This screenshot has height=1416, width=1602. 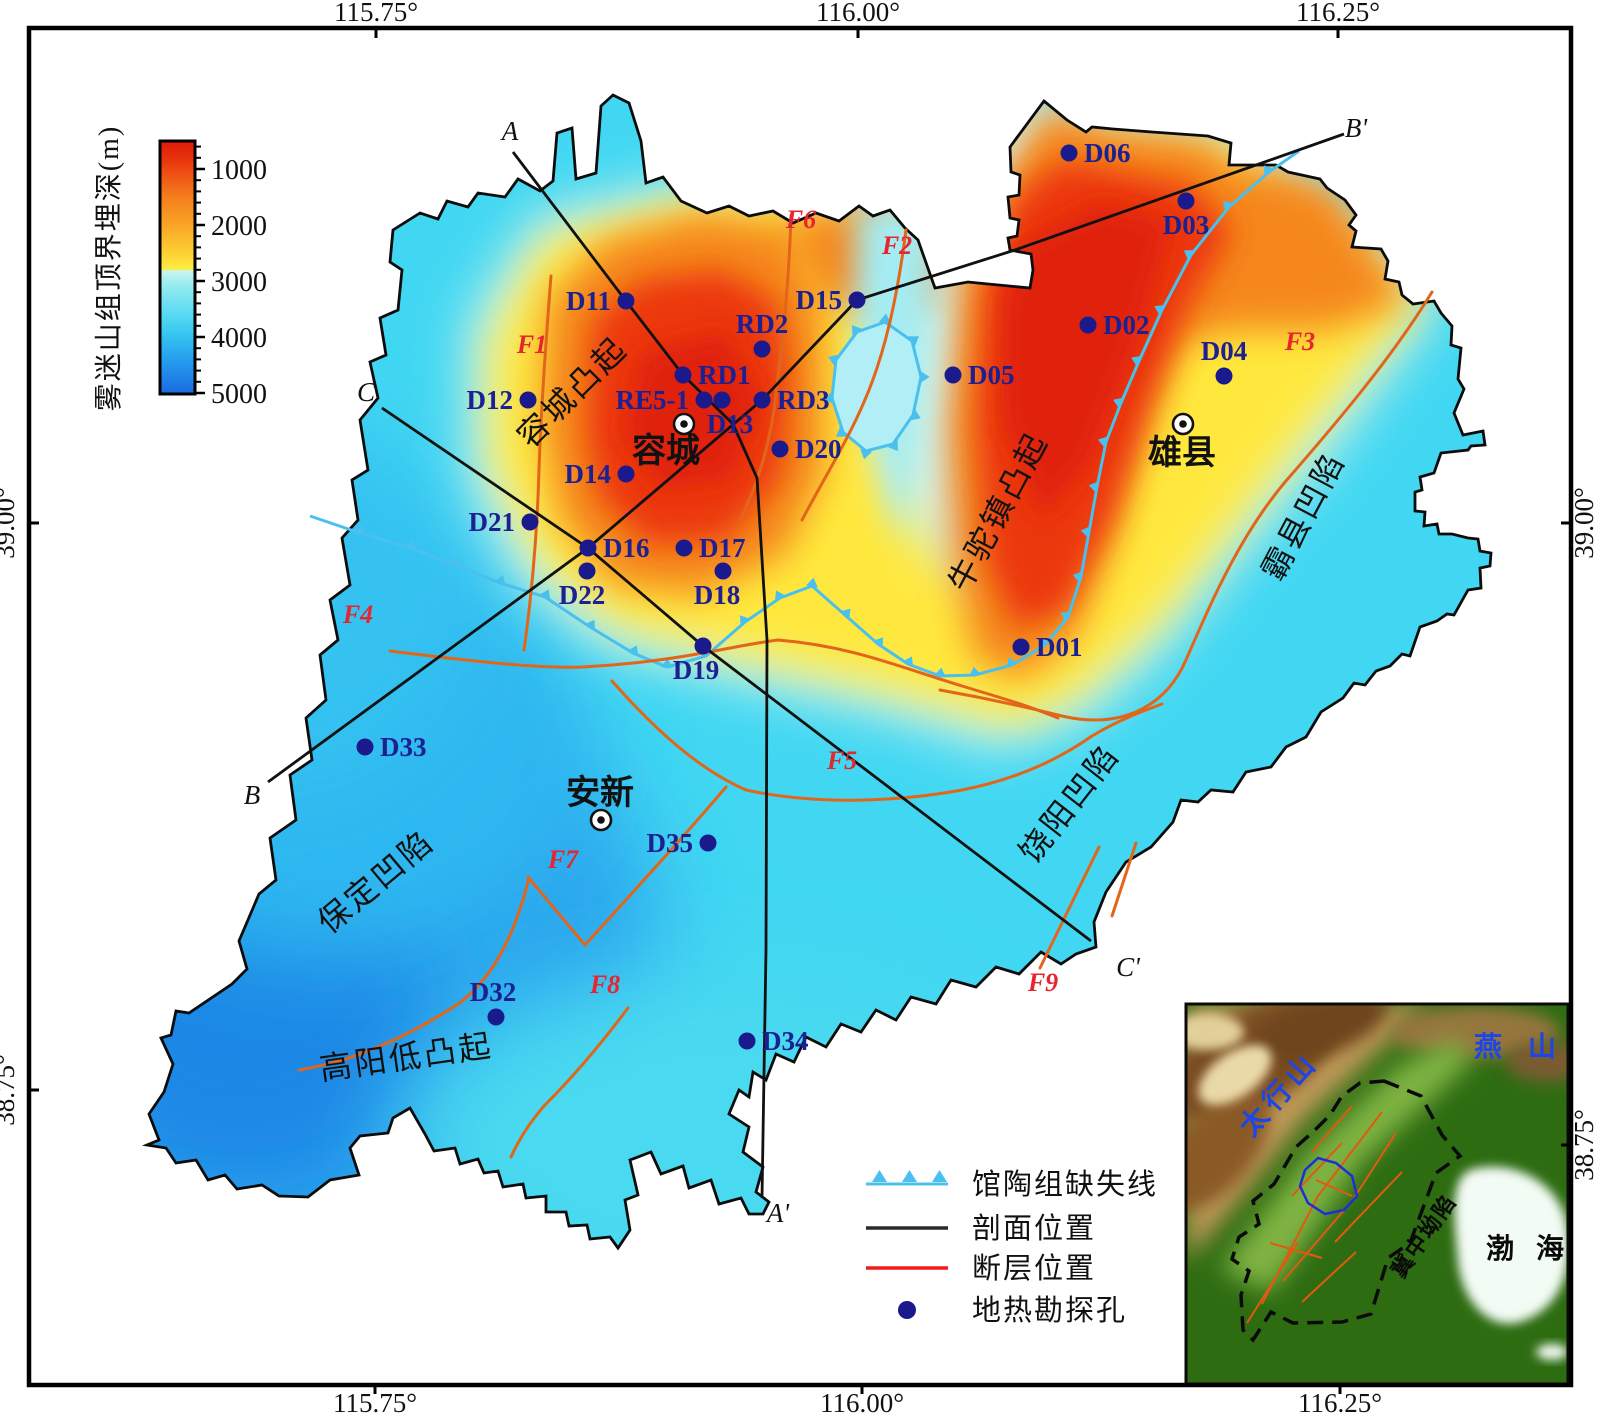 What do you see at coordinates (653, 400) in the screenshot?
I see `well-RE5-1-label: RE5-1` at bounding box center [653, 400].